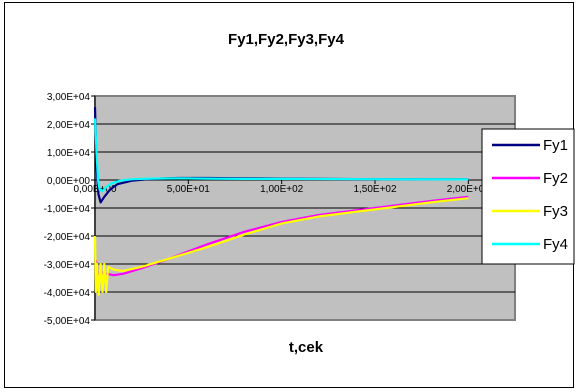 This screenshot has height=392, width=578. Describe the element at coordinates (67, 237) in the screenshot. I see `y-tick-label: -2,00E+04` at that location.